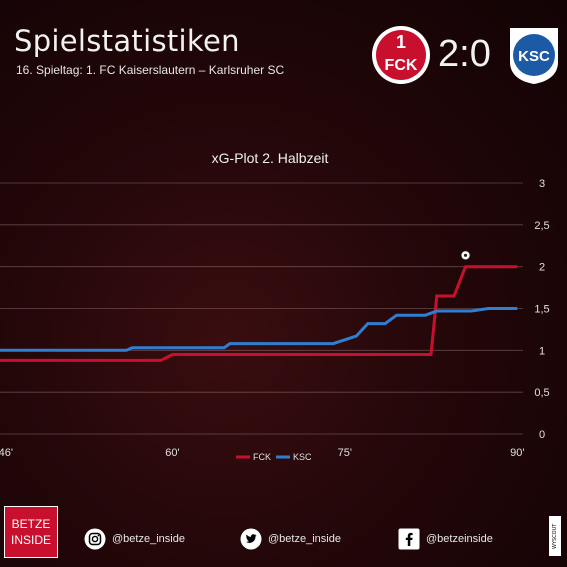 This screenshot has height=567, width=567. Describe the element at coordinates (401, 65) in the screenshot. I see `svg-text: FCK` at that location.